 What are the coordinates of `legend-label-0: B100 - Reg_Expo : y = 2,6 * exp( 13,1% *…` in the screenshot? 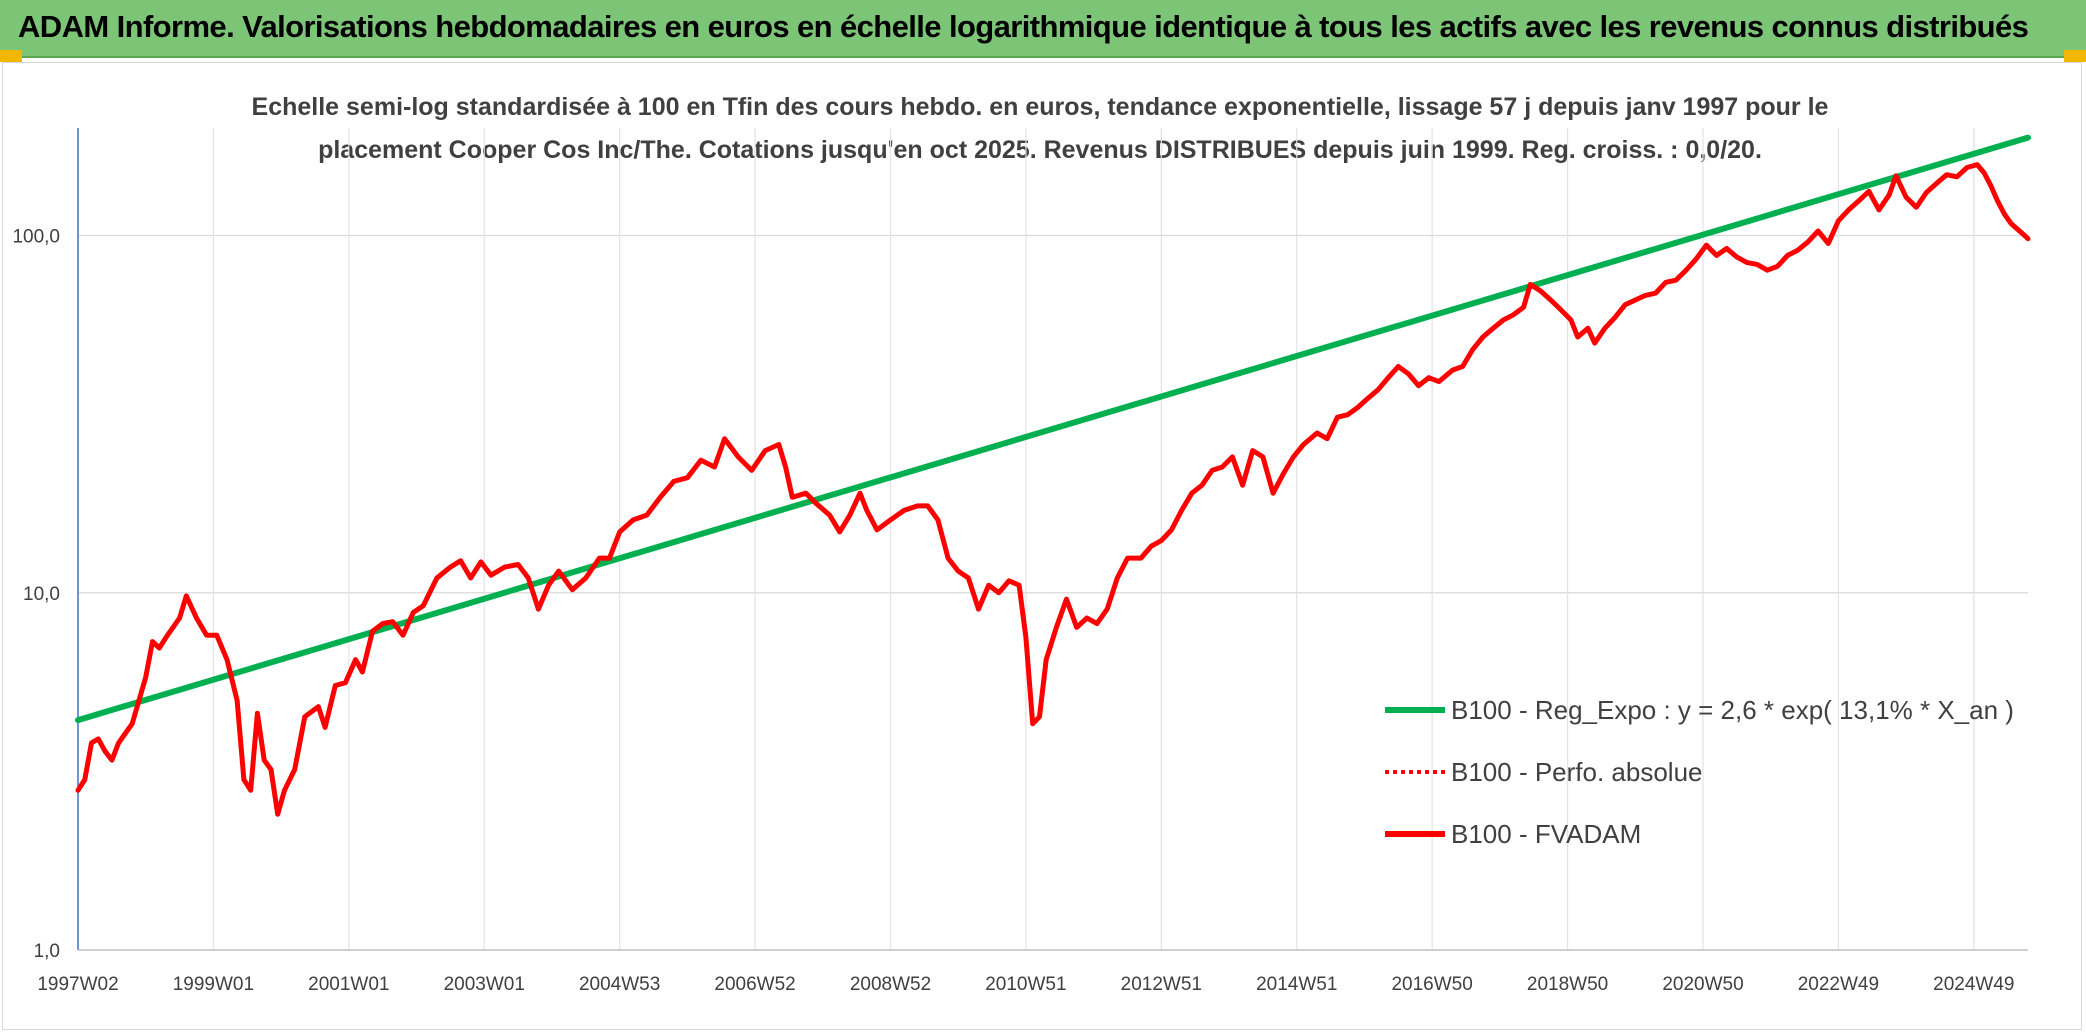 It's located at (1732, 710).